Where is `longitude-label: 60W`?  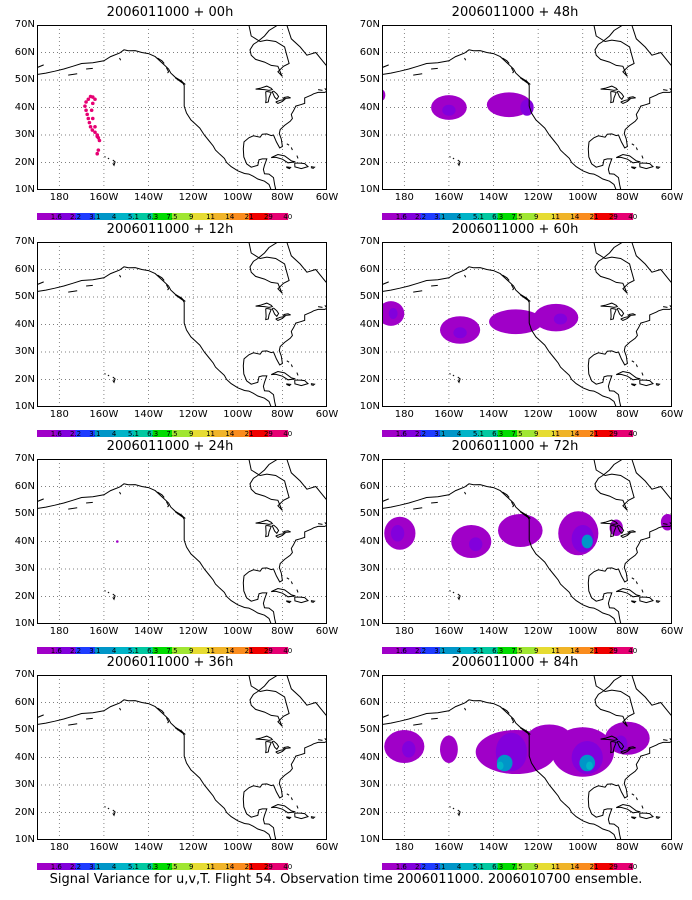 longitude-label: 60W is located at coordinates (327, 847).